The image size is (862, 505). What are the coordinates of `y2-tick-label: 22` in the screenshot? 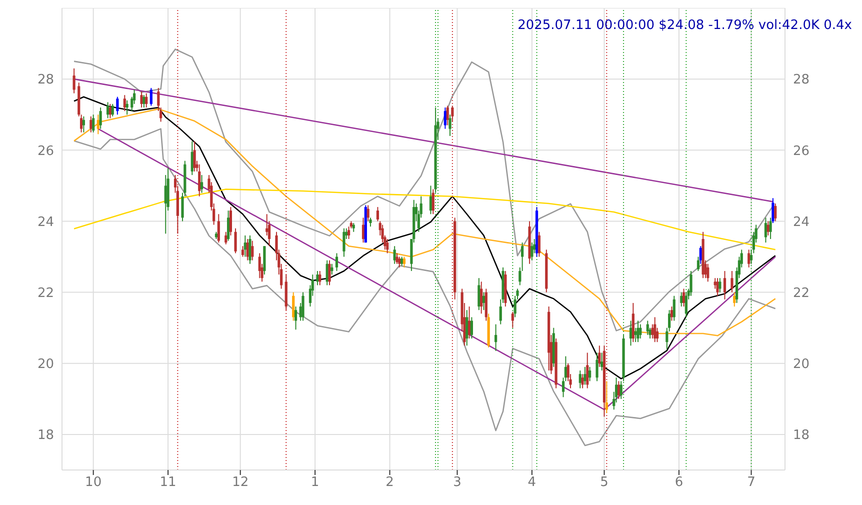 It's located at (801, 293).